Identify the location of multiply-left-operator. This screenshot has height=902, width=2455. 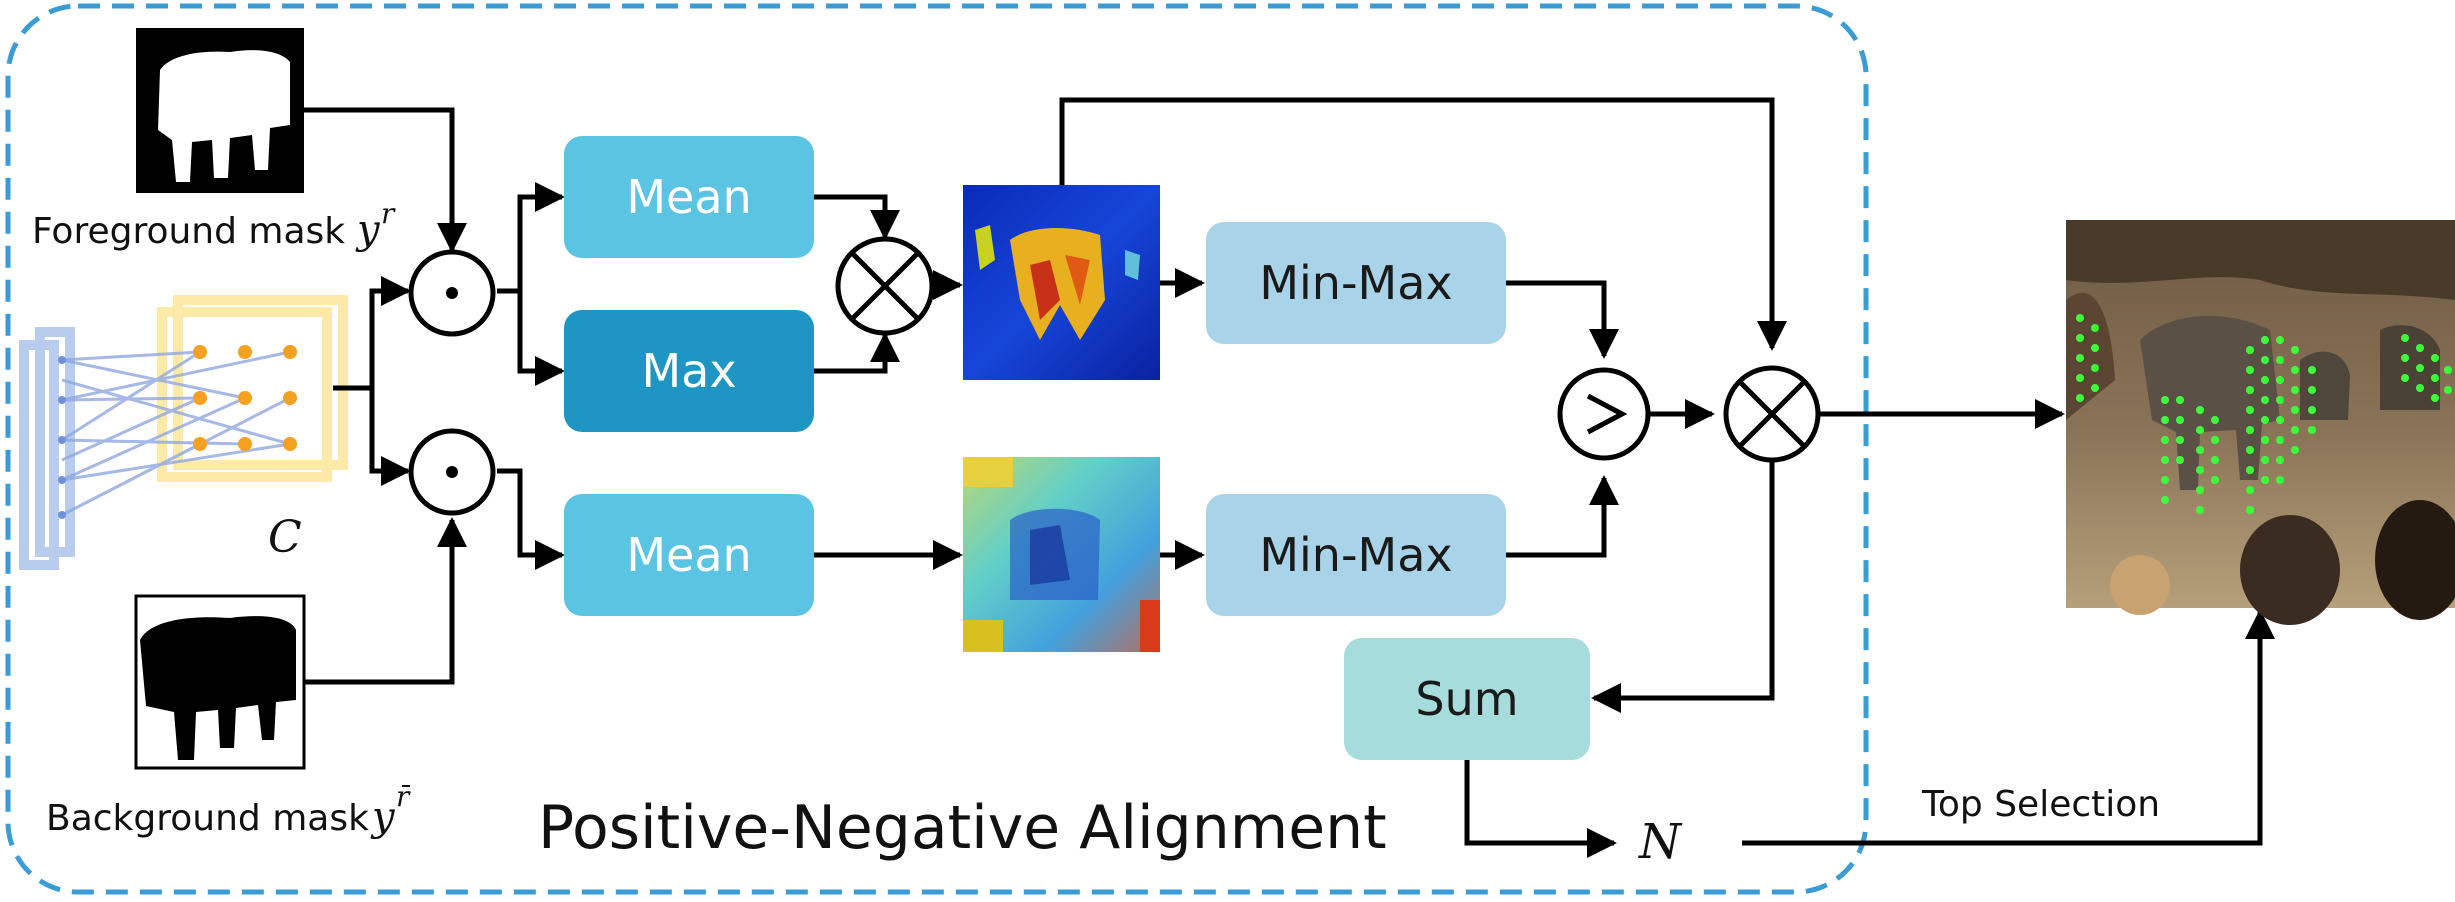
(885, 286).